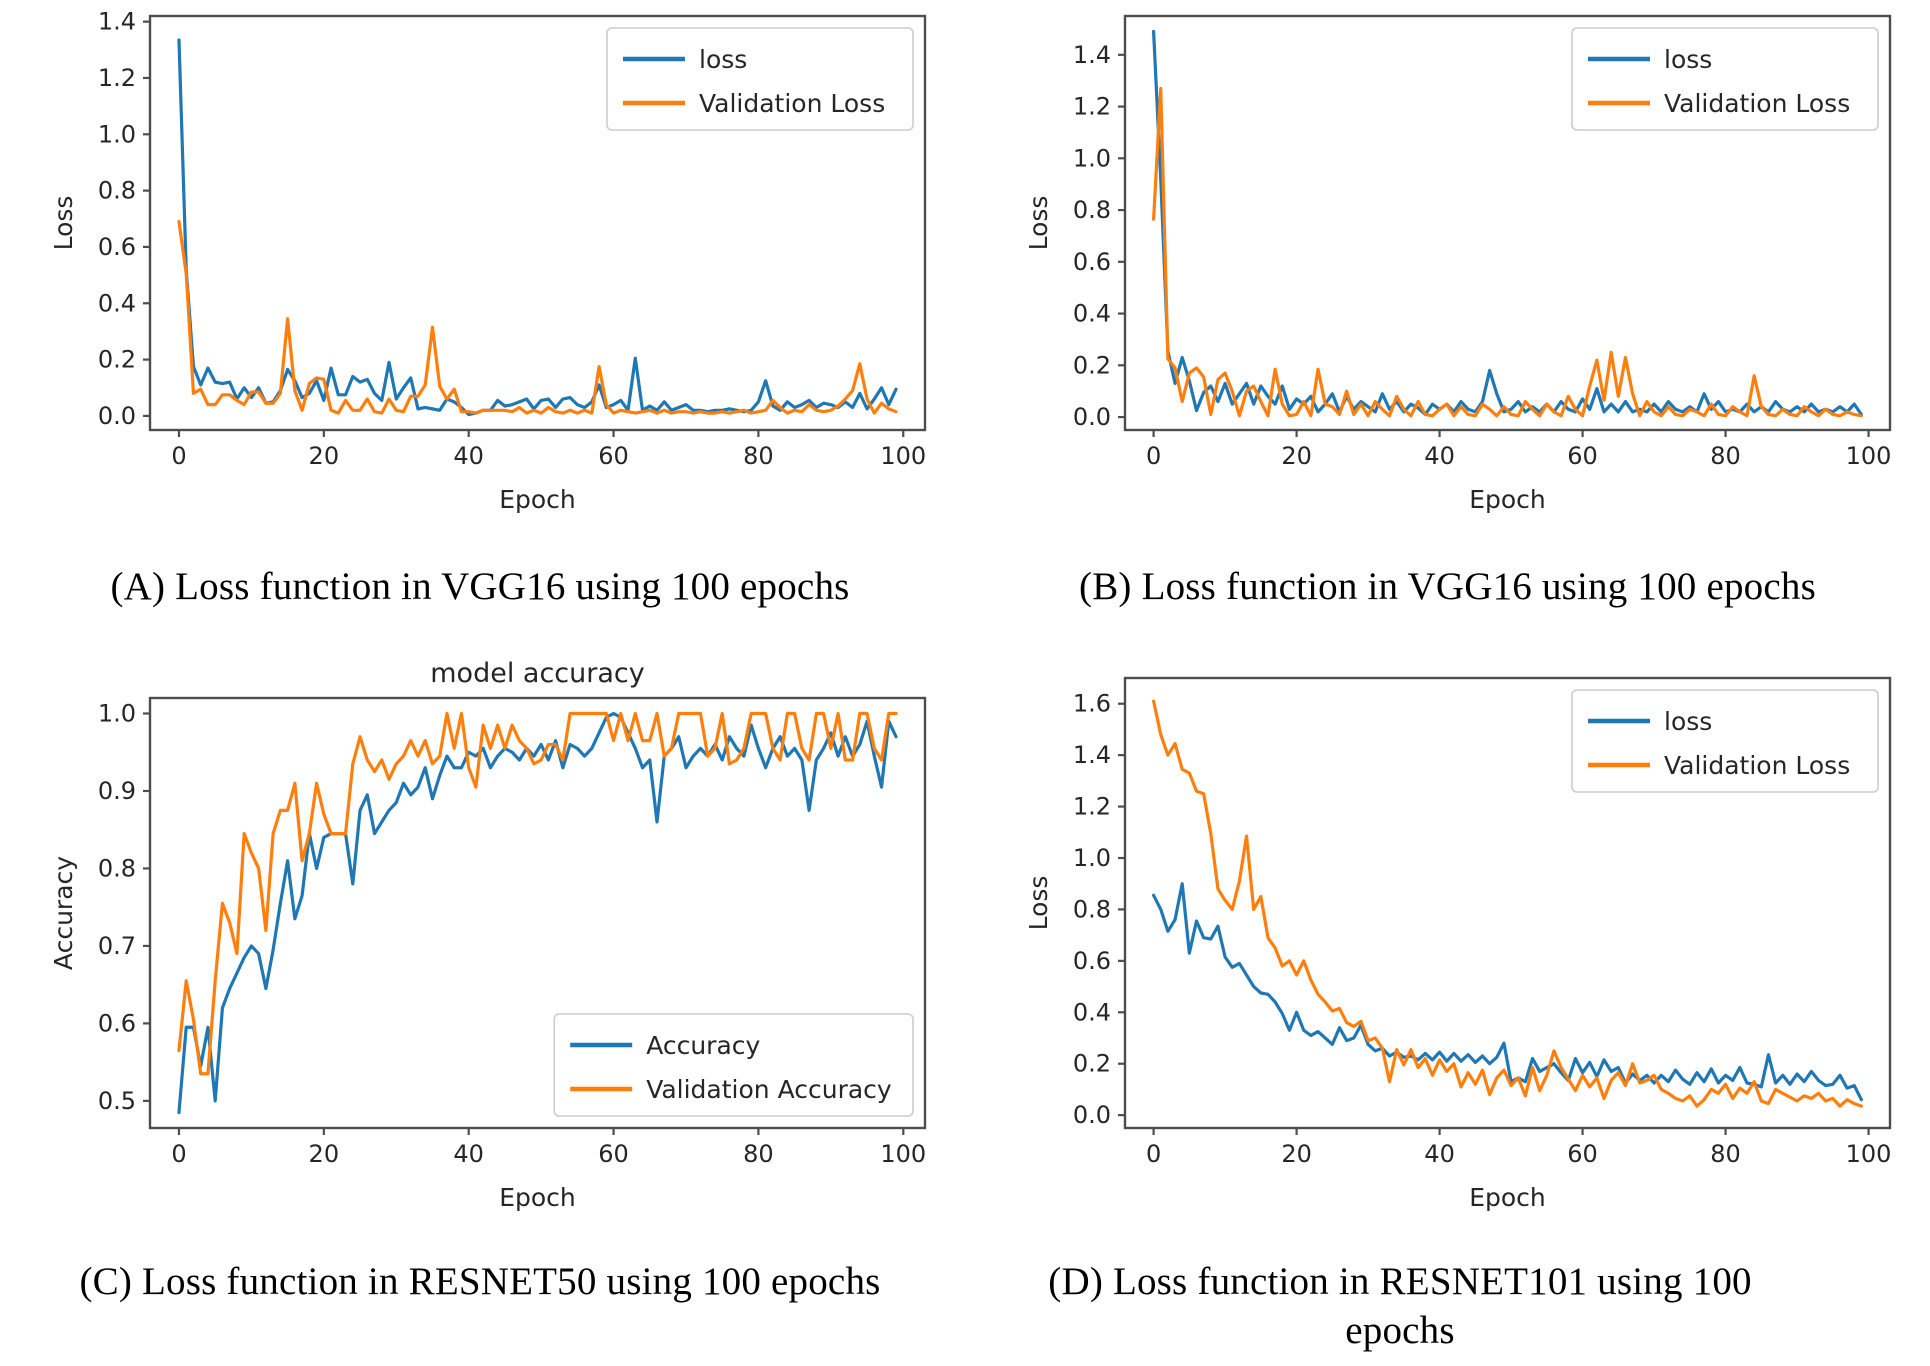  I want to click on svg-text: Validation Accuracy, so click(769, 1089).